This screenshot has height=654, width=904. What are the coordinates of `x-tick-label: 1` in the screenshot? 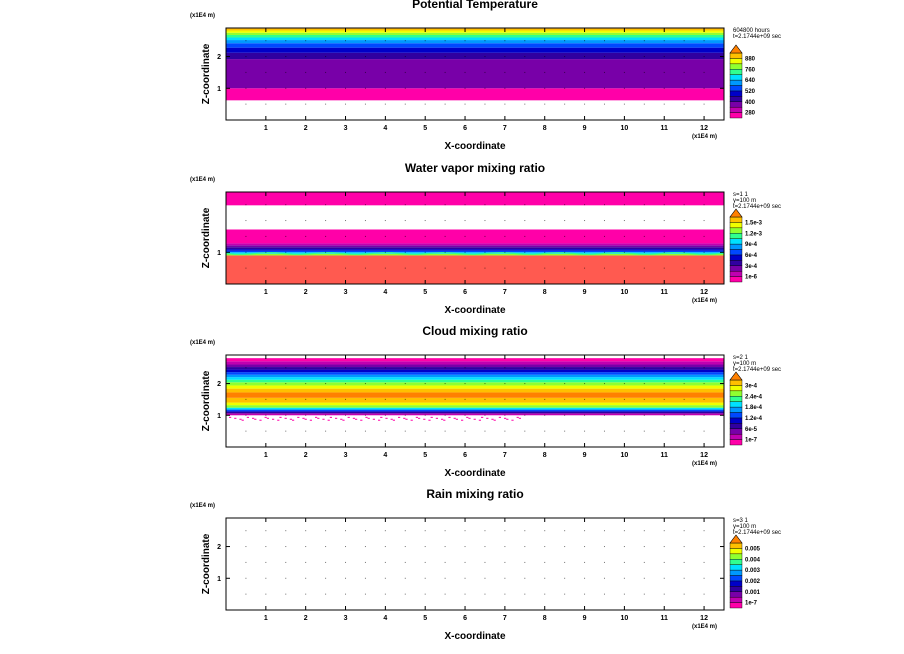 It's located at (266, 455).